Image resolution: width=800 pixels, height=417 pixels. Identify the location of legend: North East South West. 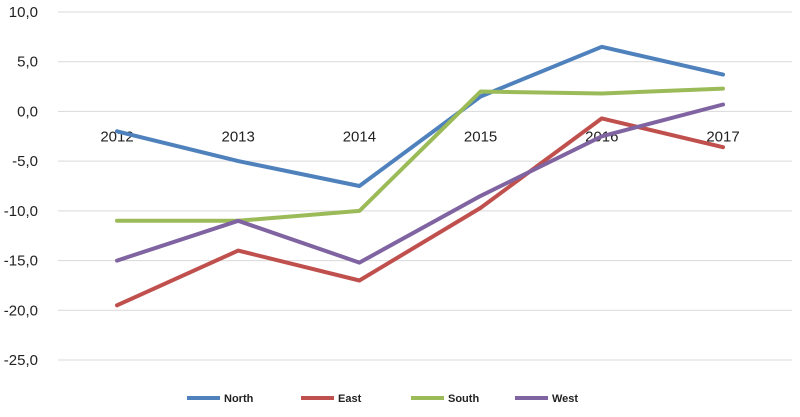
(382, 399).